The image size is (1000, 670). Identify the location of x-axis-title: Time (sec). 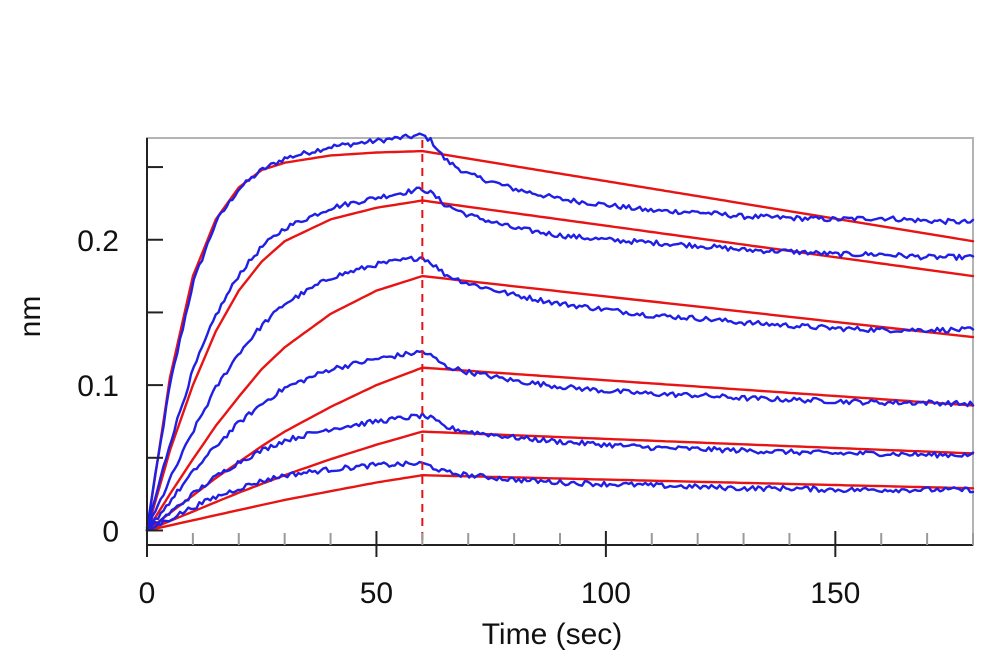
(552, 634).